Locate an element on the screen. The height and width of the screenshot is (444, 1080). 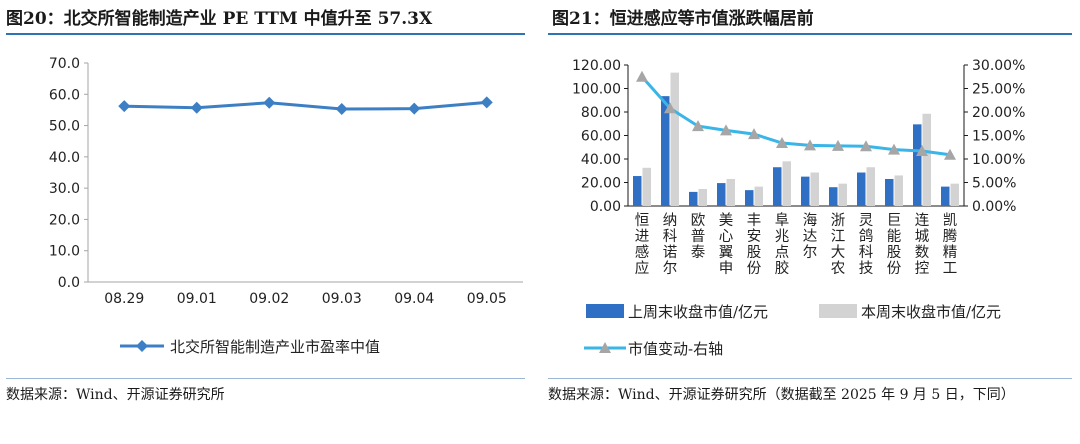
right-right-tick-label: 0.00% is located at coordinates (994, 207).